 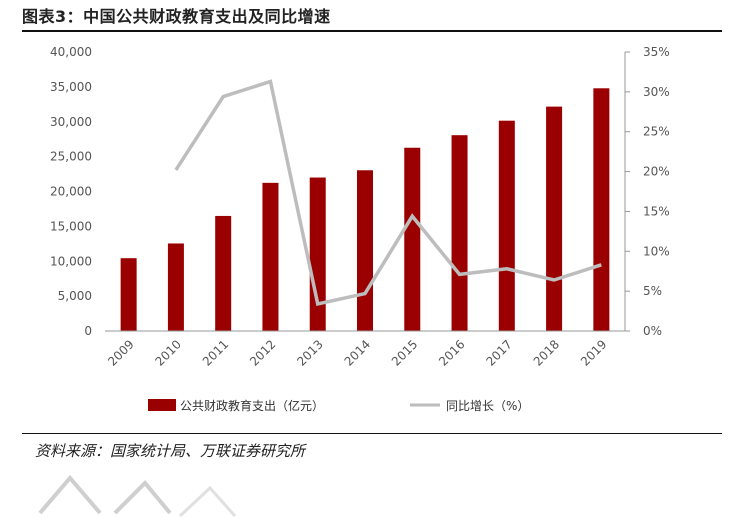 I want to click on x-tick-label: 2010, so click(x=168, y=352).